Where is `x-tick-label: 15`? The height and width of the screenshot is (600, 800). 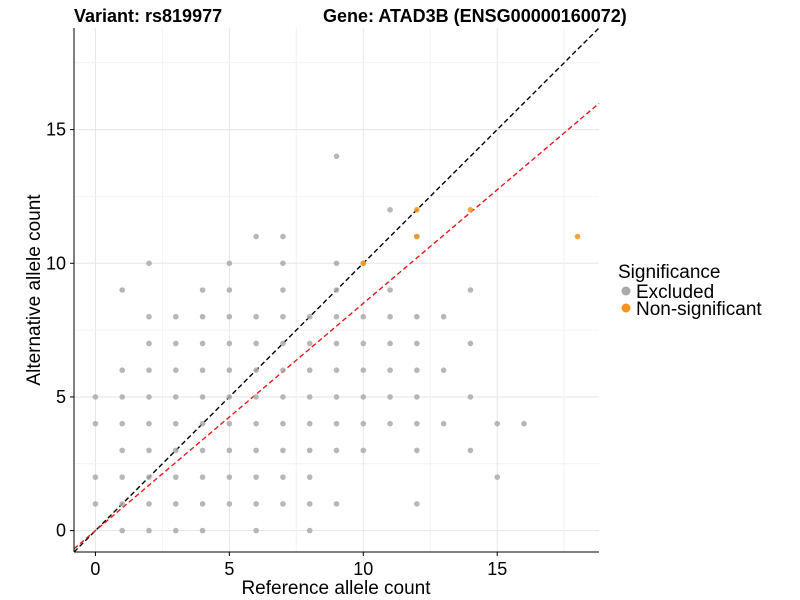 x-tick-label: 15 is located at coordinates (497, 569).